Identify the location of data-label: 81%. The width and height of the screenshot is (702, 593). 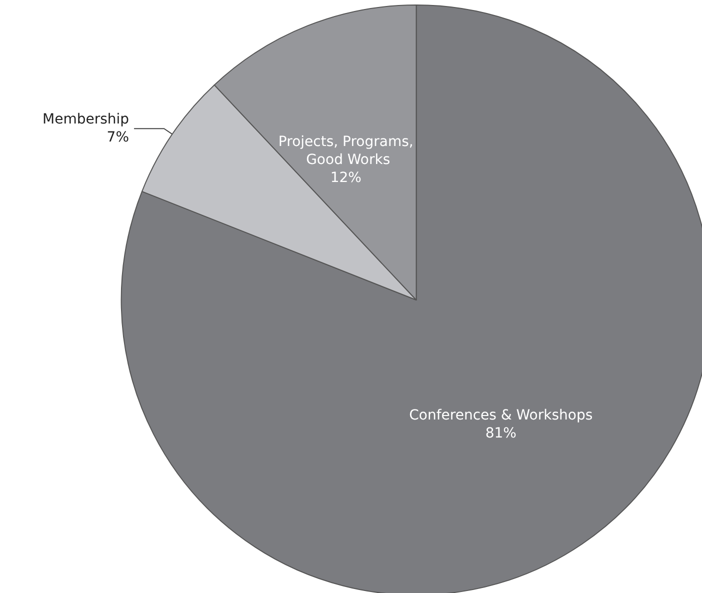
(500, 433).